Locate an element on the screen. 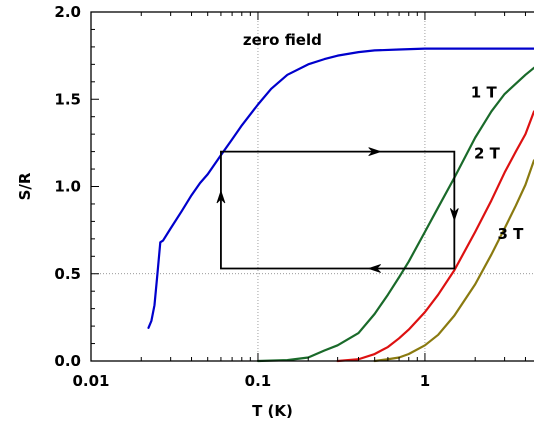  y-tick-label: 1.0 is located at coordinates (67, 187).